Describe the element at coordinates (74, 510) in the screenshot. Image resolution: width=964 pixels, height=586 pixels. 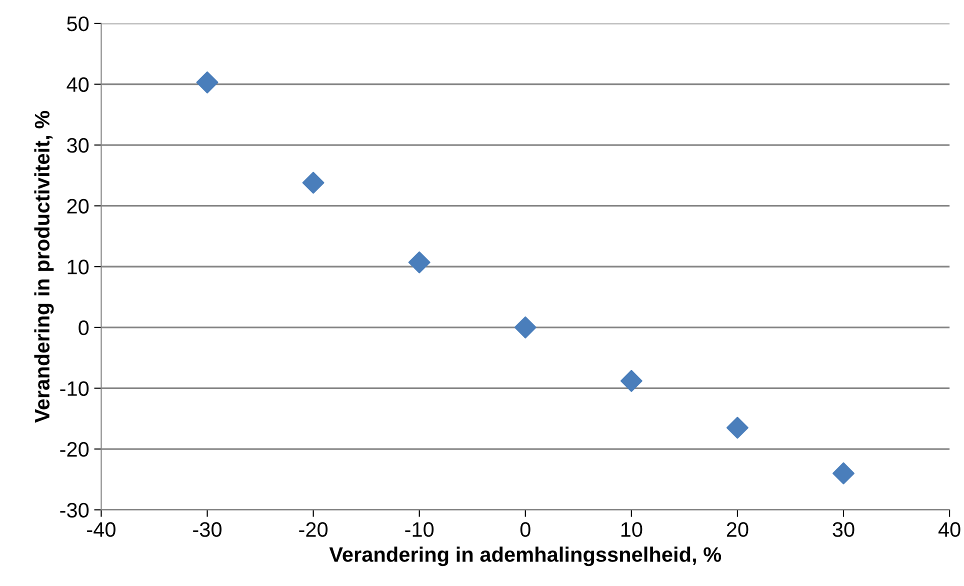
I see `y-tick-label: -30` at that location.